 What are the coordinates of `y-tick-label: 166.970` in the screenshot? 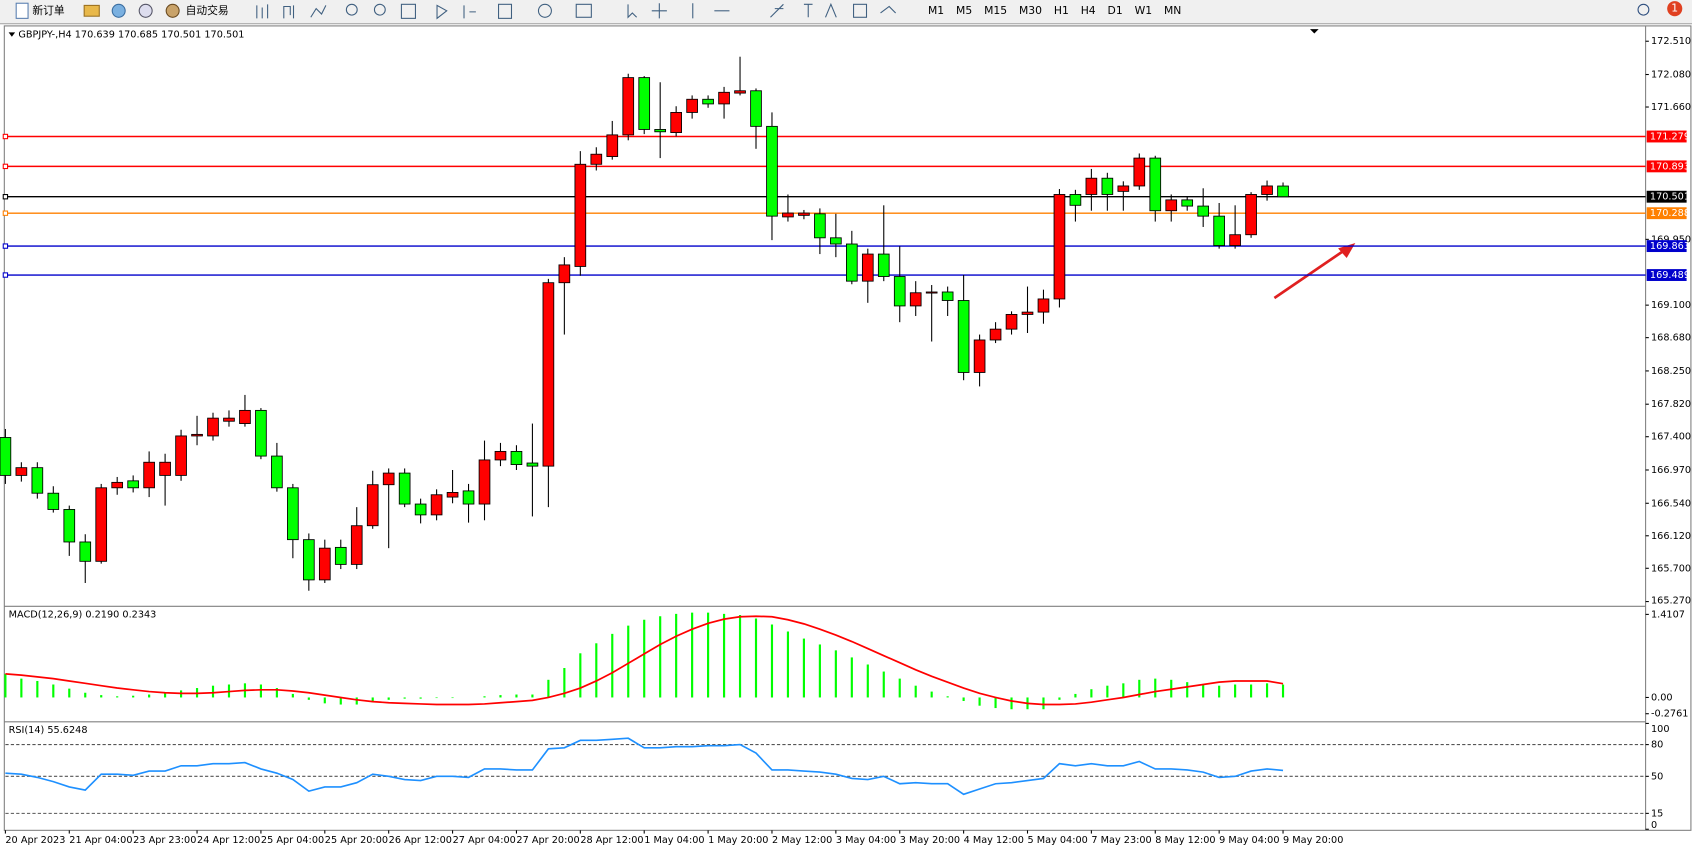 It's located at (1671, 470).